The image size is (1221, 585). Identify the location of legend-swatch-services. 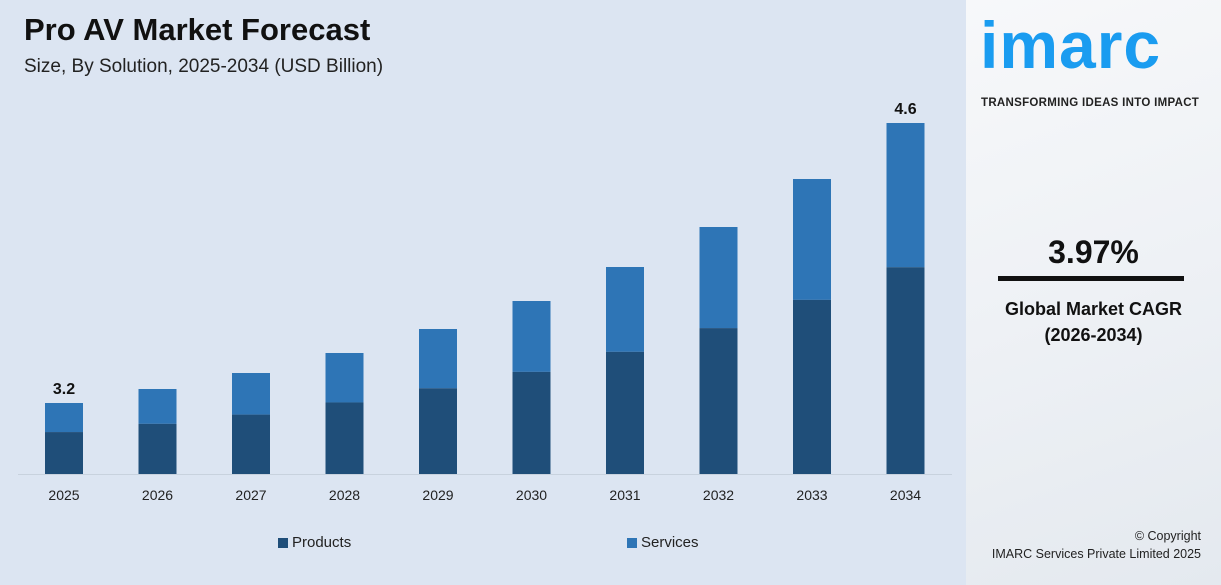
(632, 542).